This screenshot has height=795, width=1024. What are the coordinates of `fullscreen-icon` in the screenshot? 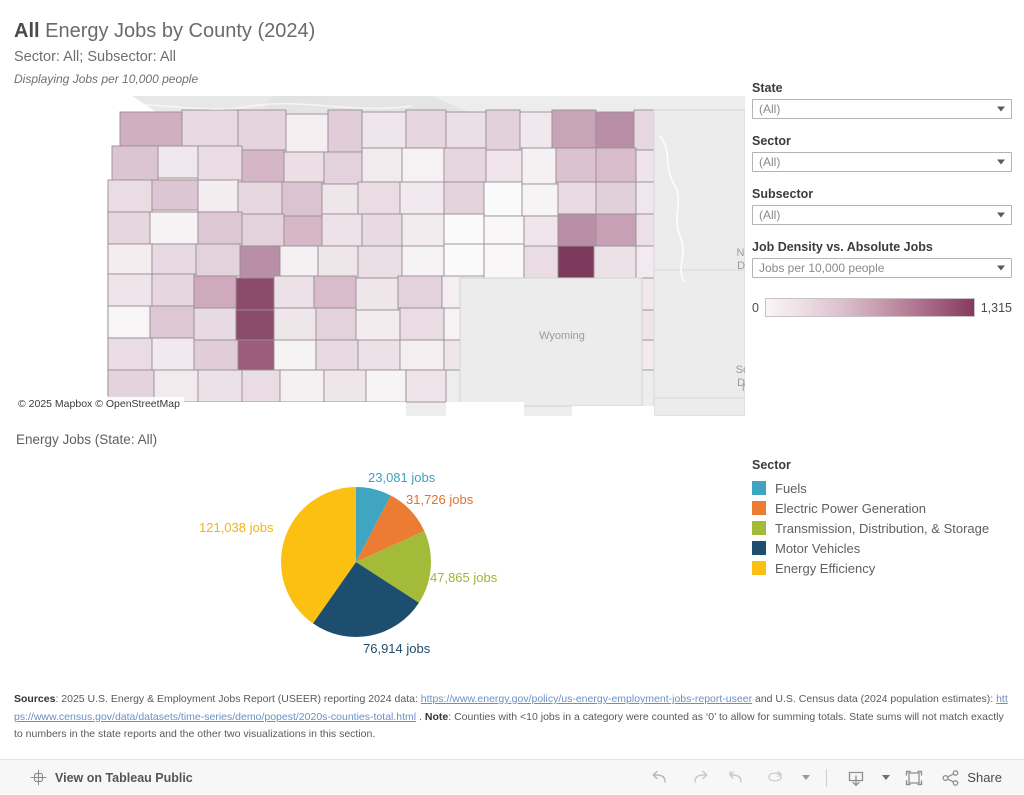 It's located at (914, 777).